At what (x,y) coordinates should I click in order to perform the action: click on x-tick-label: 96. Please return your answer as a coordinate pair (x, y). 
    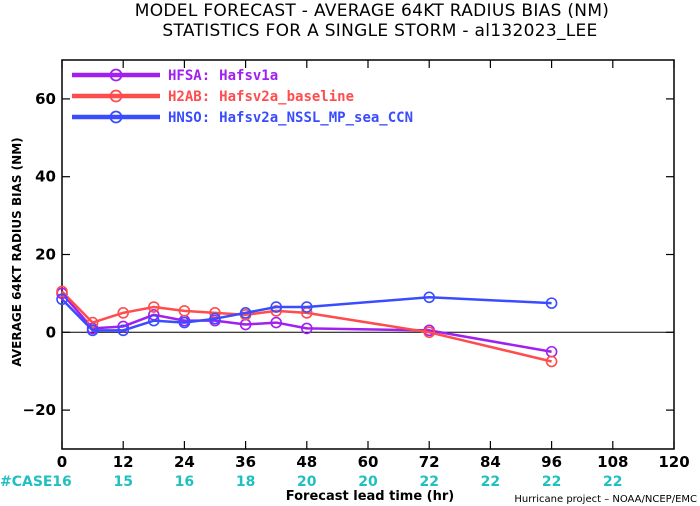
    Looking at the image, I should click on (551, 462).